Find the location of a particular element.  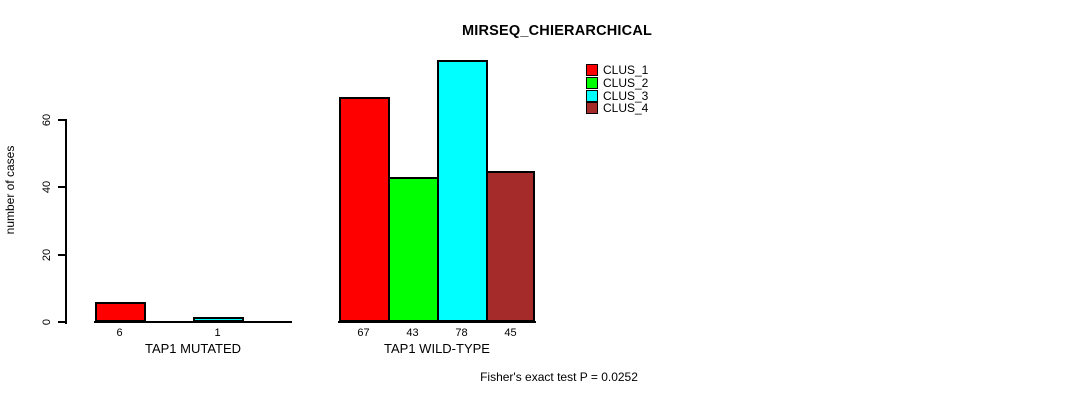

legend-label-clus-3: CLUS_3 is located at coordinates (626, 95).